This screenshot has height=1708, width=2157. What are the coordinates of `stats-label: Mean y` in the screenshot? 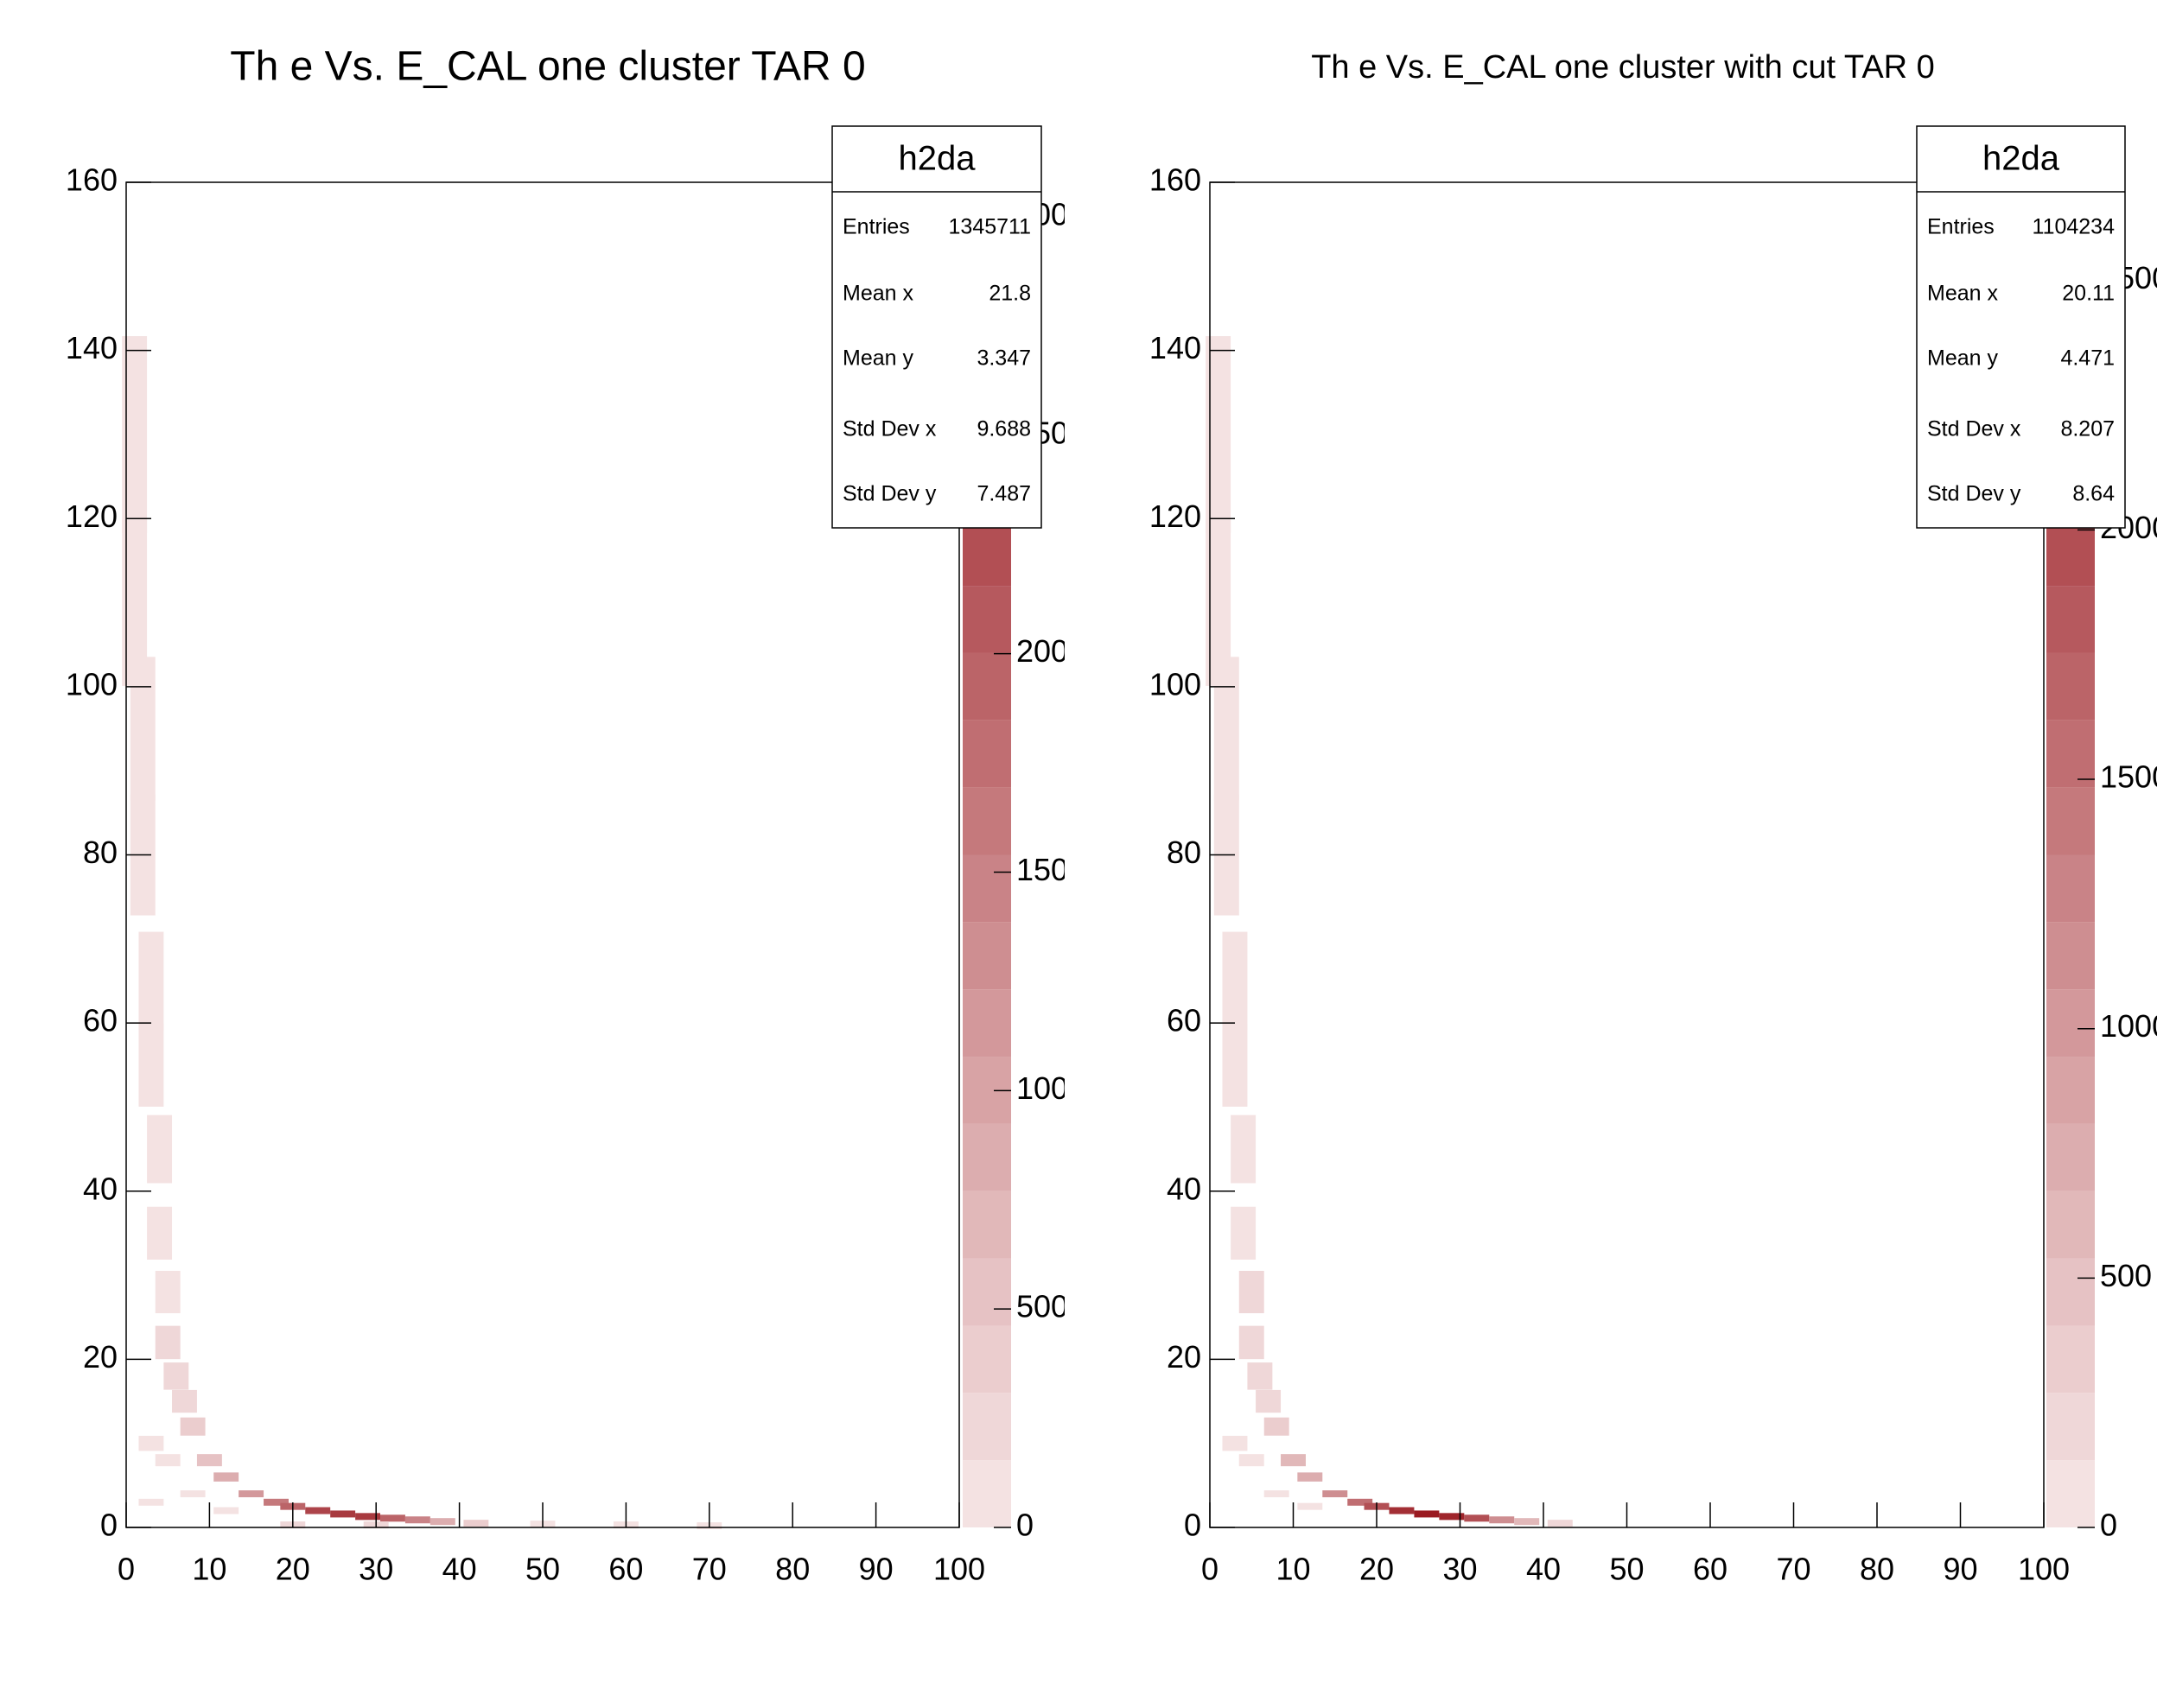 It's located at (1963, 358).